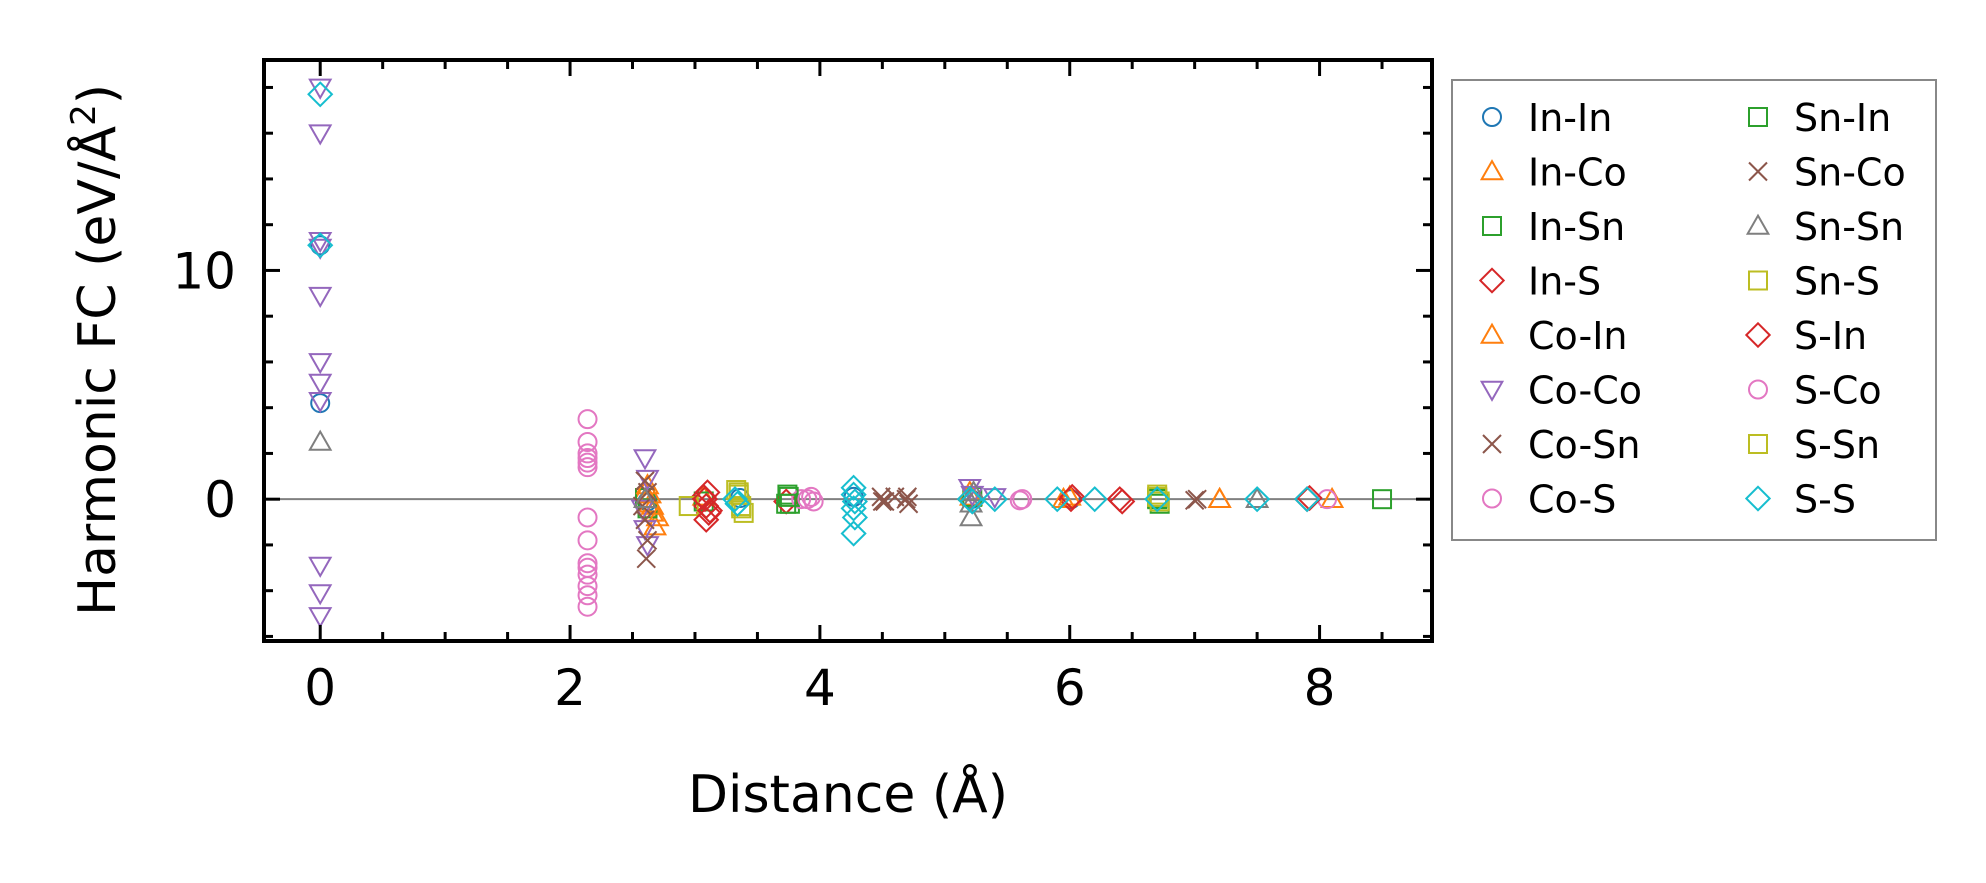 This screenshot has height=883, width=1986. Describe the element at coordinates (1576, 227) in the screenshot. I see `legend-label: In-Sn` at that location.